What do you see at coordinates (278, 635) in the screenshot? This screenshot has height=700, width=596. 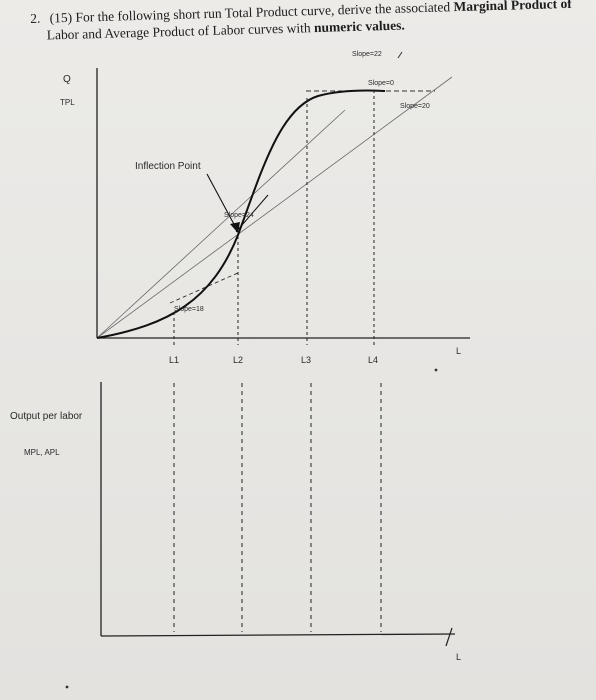 I see `bottom-x-axis` at bounding box center [278, 635].